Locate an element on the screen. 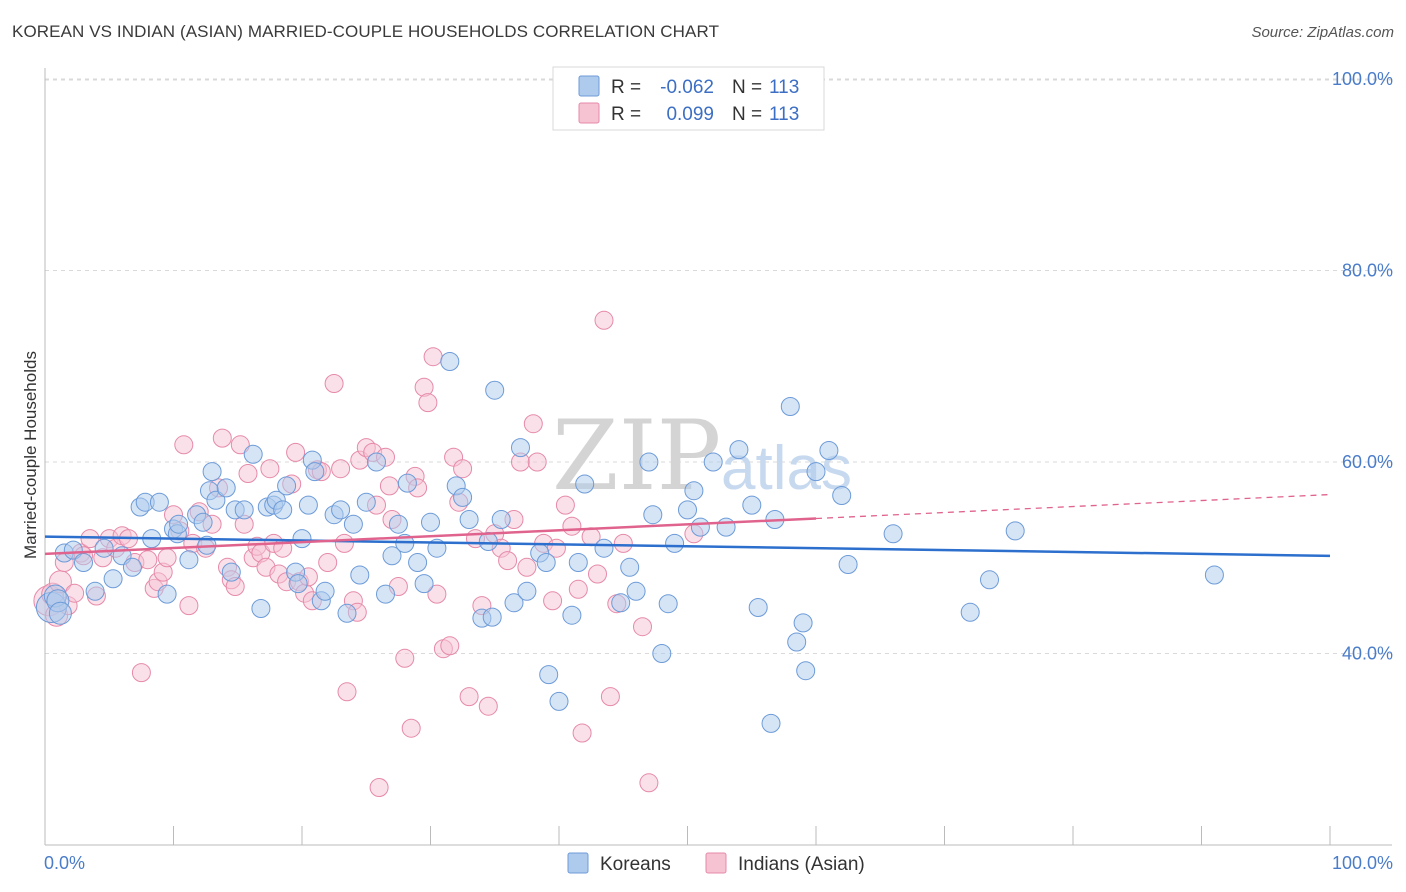 The image size is (1406, 892). legend-r-label-indians: R = is located at coordinates (626, 114).